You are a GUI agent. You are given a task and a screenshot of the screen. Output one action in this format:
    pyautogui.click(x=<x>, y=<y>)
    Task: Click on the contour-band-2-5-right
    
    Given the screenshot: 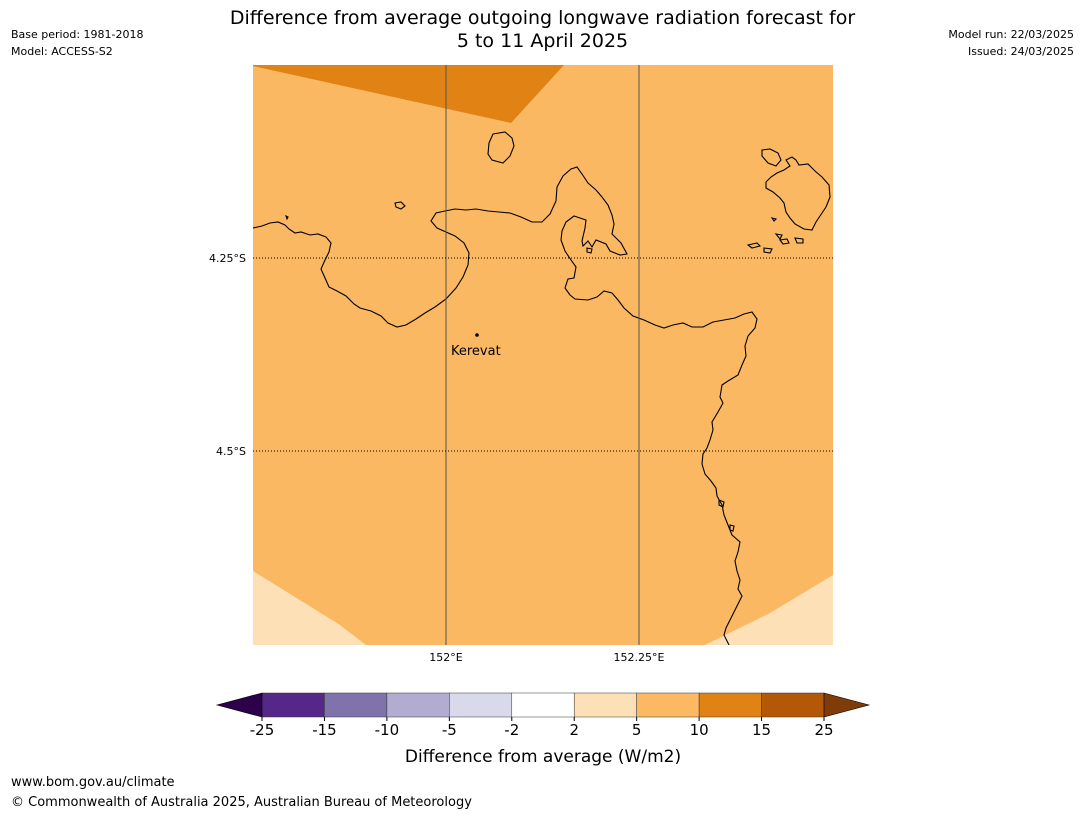 What is the action you would take?
    pyautogui.click(x=769, y=610)
    